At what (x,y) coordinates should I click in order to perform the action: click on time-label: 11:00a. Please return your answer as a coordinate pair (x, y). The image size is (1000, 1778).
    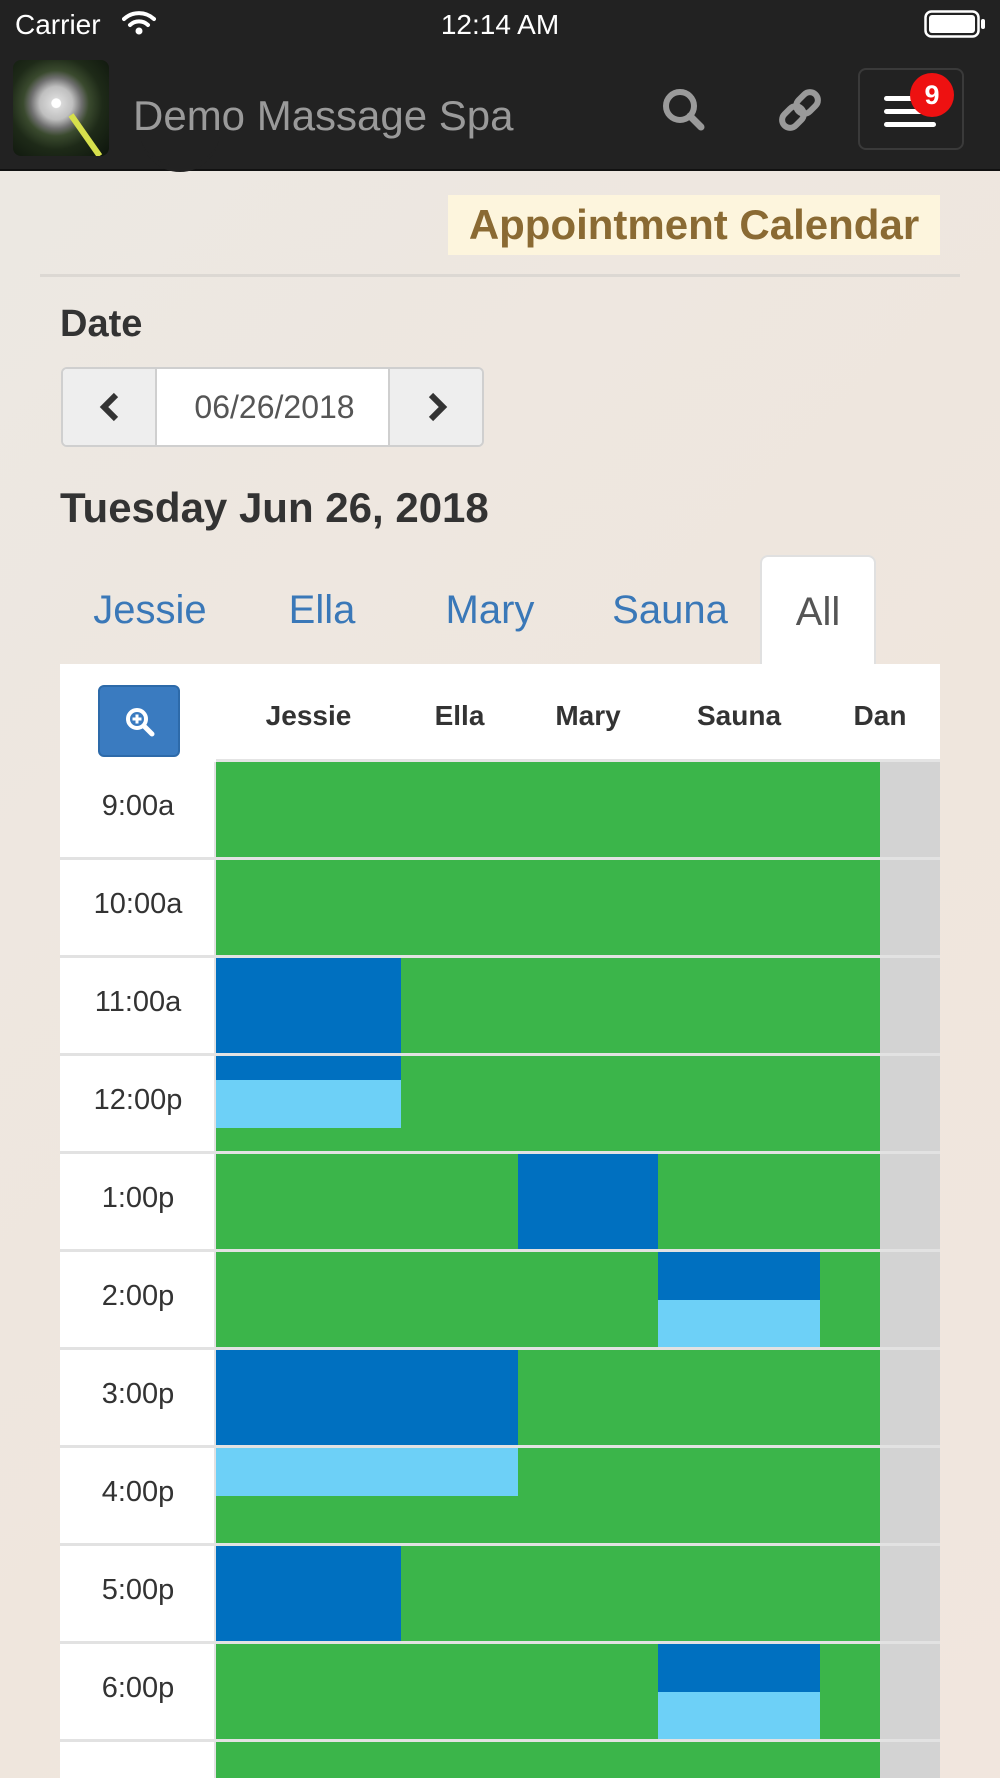
    Looking at the image, I should click on (138, 1007).